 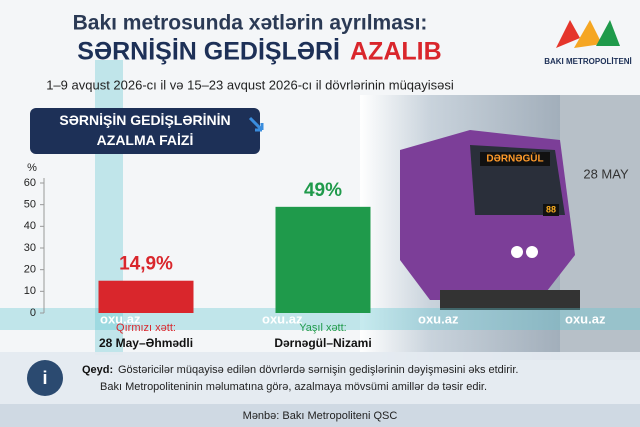 I want to click on category-label: Yaşıl xətt:, so click(x=322, y=328).